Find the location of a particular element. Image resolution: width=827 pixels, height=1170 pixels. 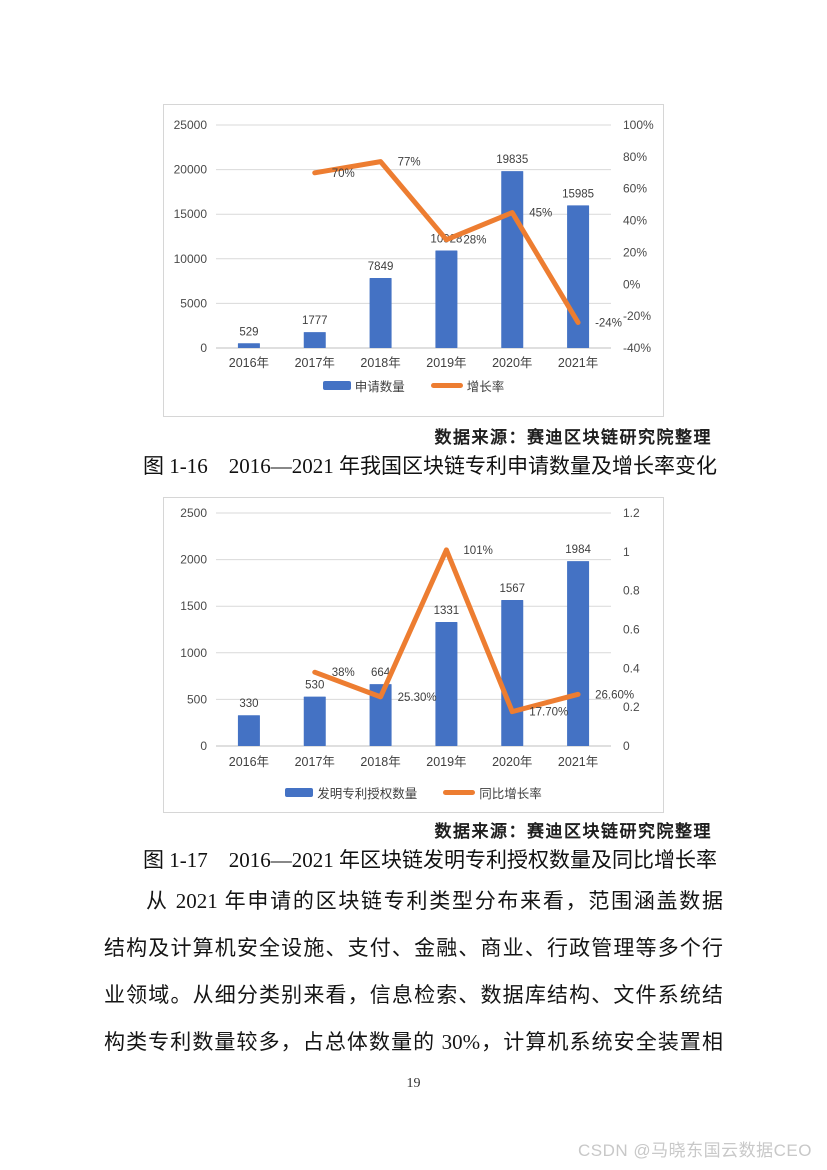

bar-value-label: 1331 is located at coordinates (447, 611).